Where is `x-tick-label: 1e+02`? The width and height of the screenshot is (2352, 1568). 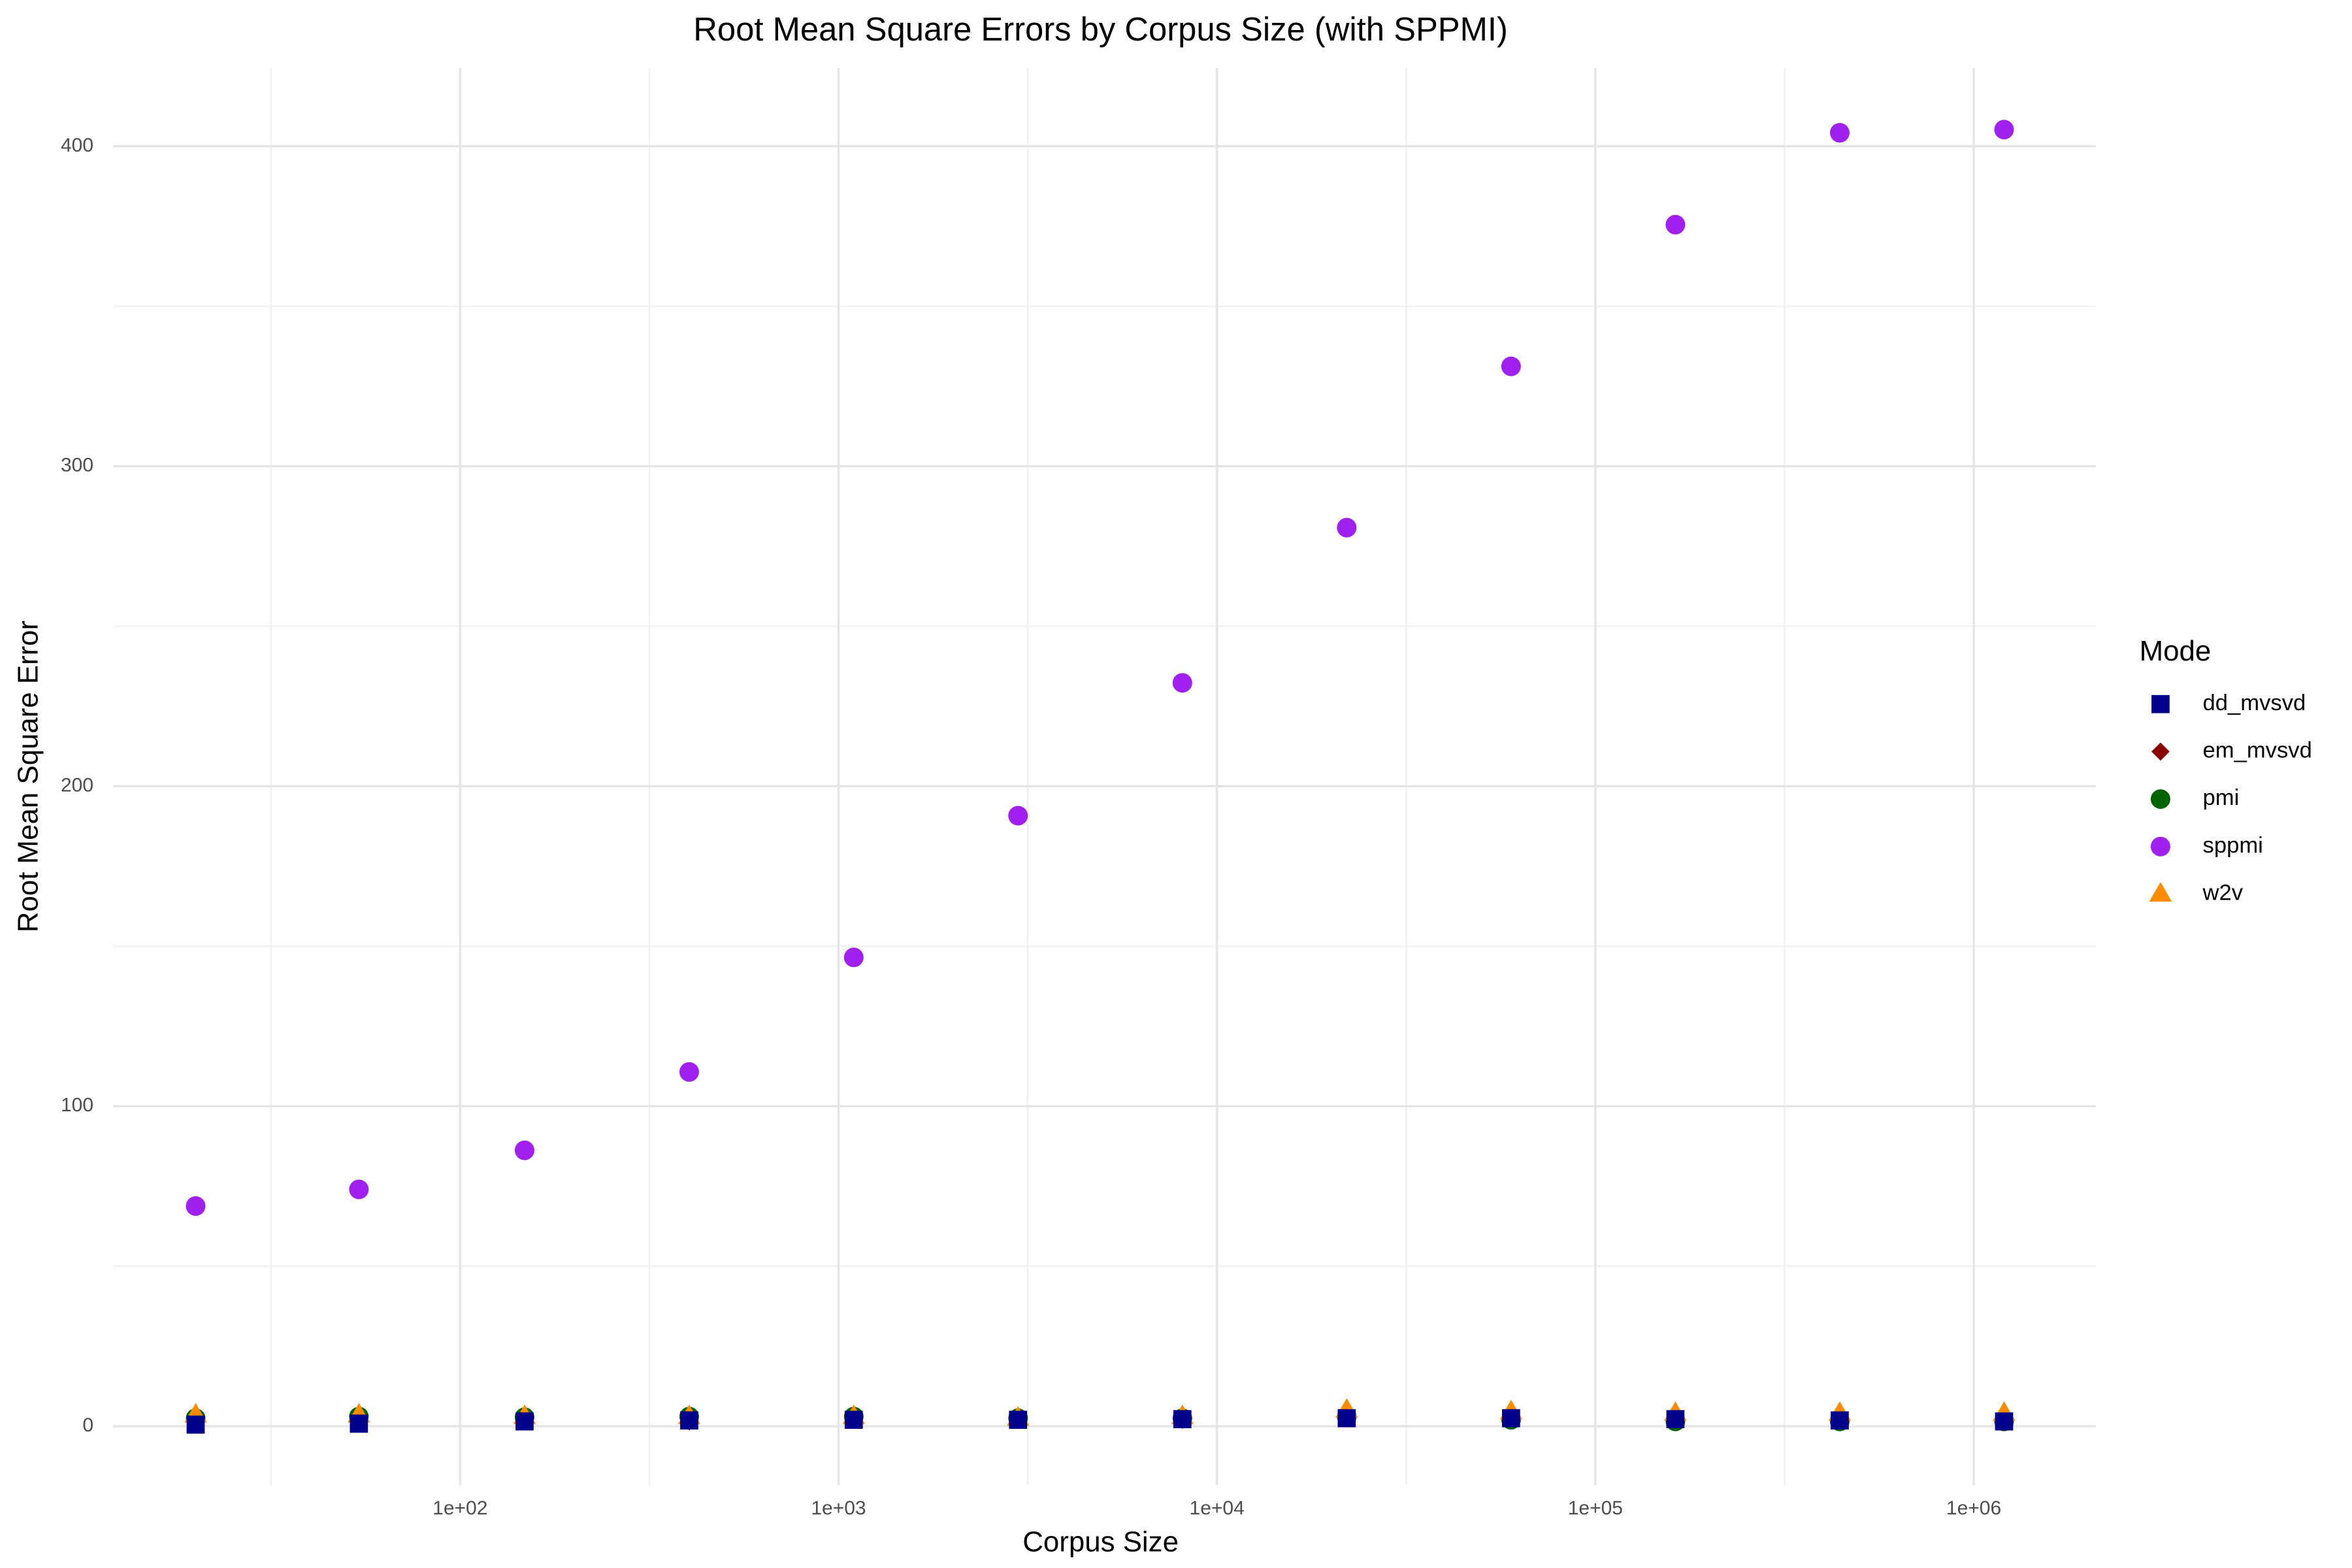
x-tick-label: 1e+02 is located at coordinates (460, 1508).